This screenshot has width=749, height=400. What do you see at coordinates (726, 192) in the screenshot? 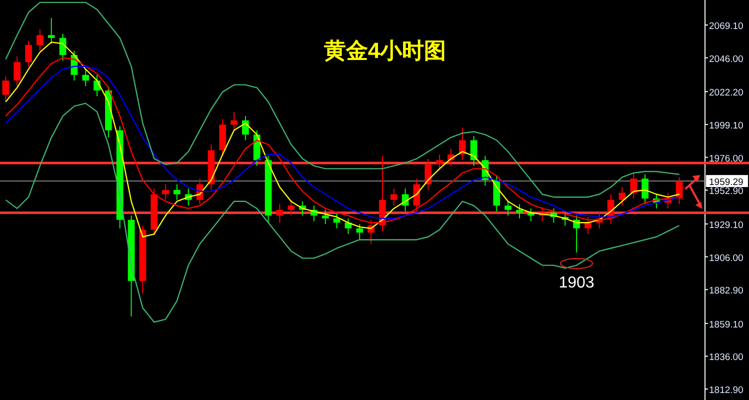
I see `y-tick-label: 1952.90` at bounding box center [726, 192].